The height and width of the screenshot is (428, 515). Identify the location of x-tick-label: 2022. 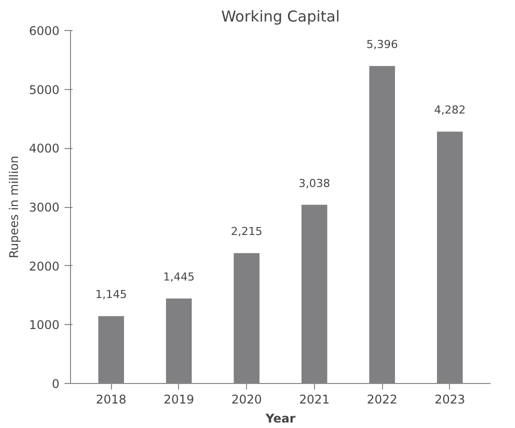
(382, 399).